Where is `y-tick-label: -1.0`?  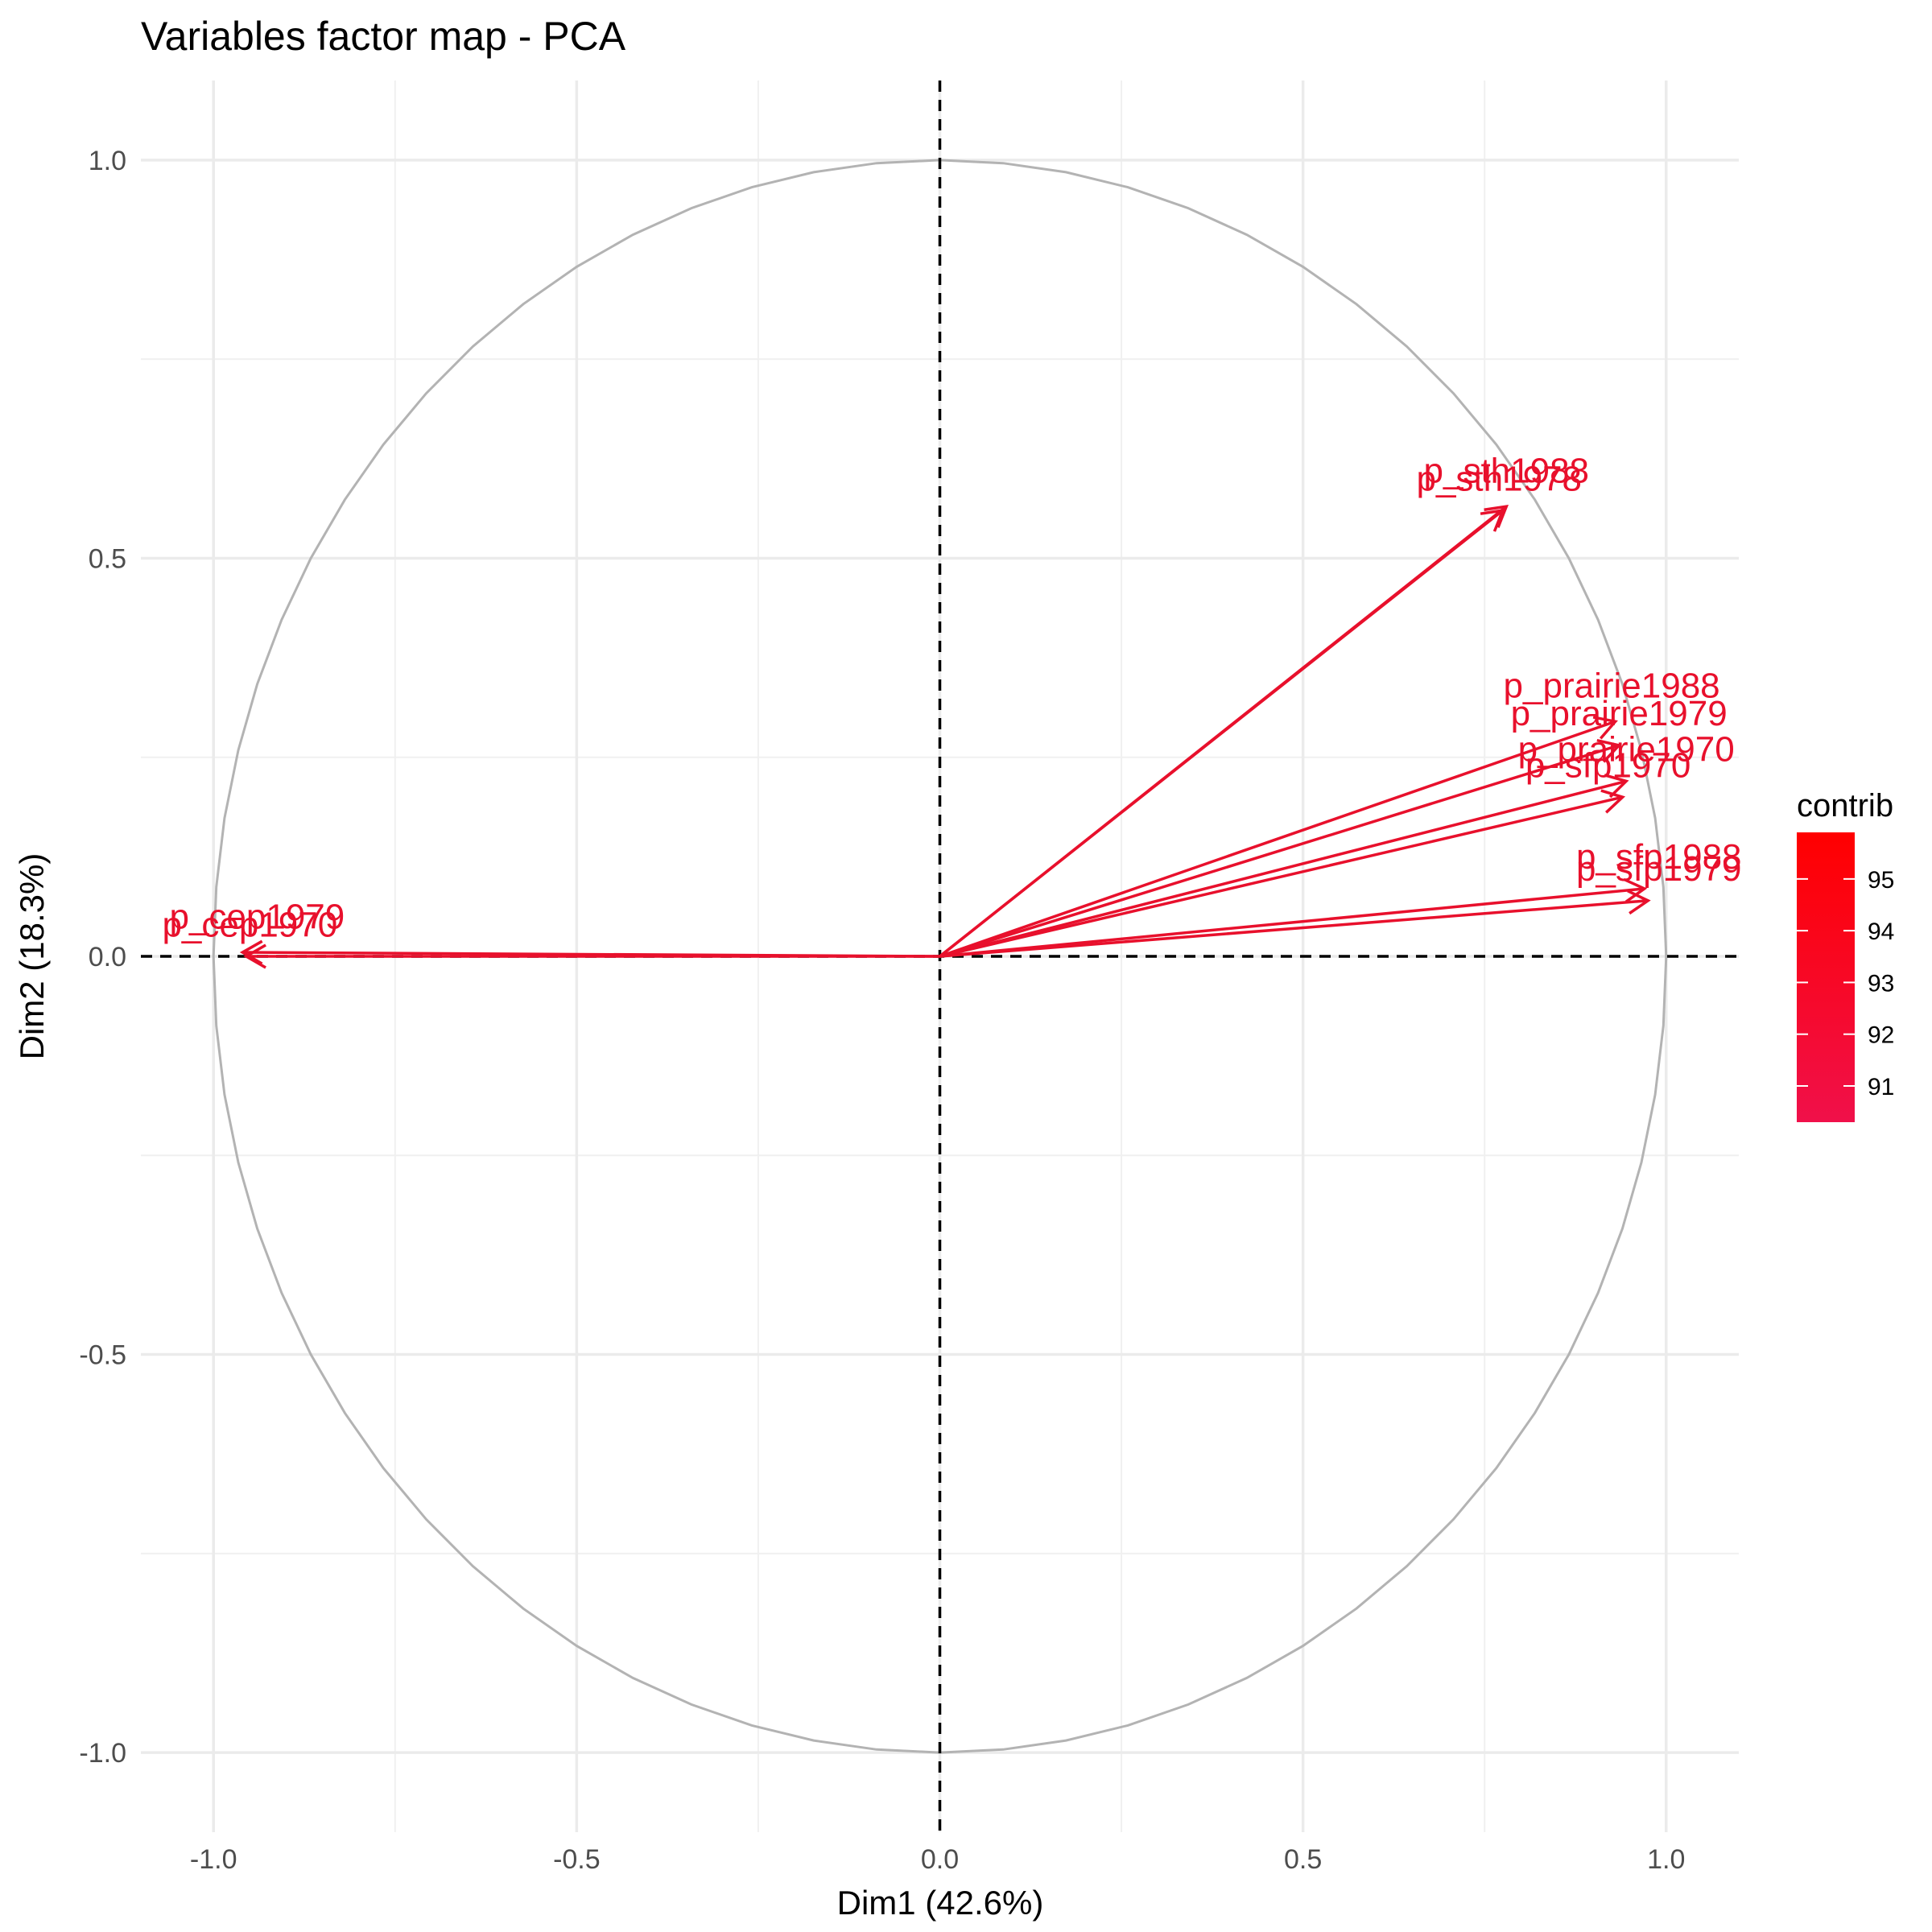 y-tick-label: -1.0 is located at coordinates (102, 1753).